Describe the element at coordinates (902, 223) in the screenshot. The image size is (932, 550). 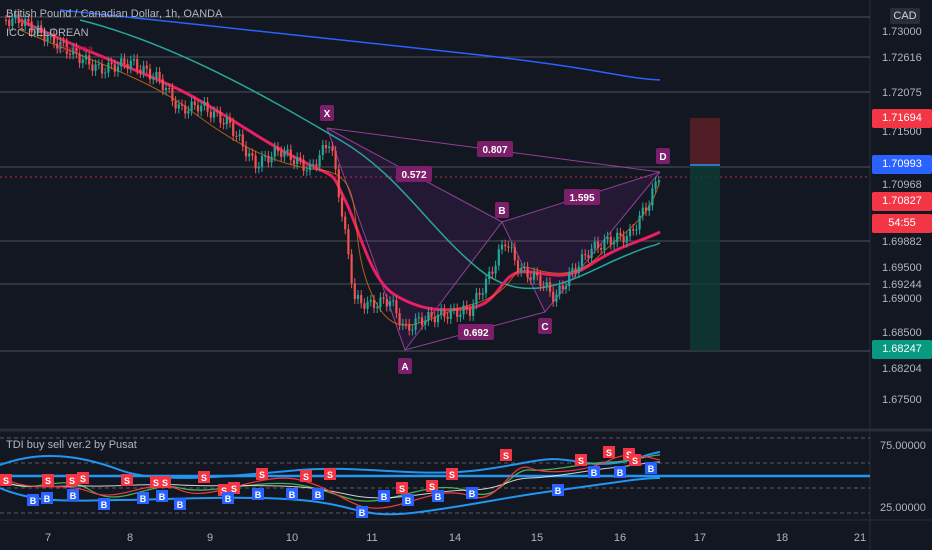
I see `price-tag: 54:55` at that location.